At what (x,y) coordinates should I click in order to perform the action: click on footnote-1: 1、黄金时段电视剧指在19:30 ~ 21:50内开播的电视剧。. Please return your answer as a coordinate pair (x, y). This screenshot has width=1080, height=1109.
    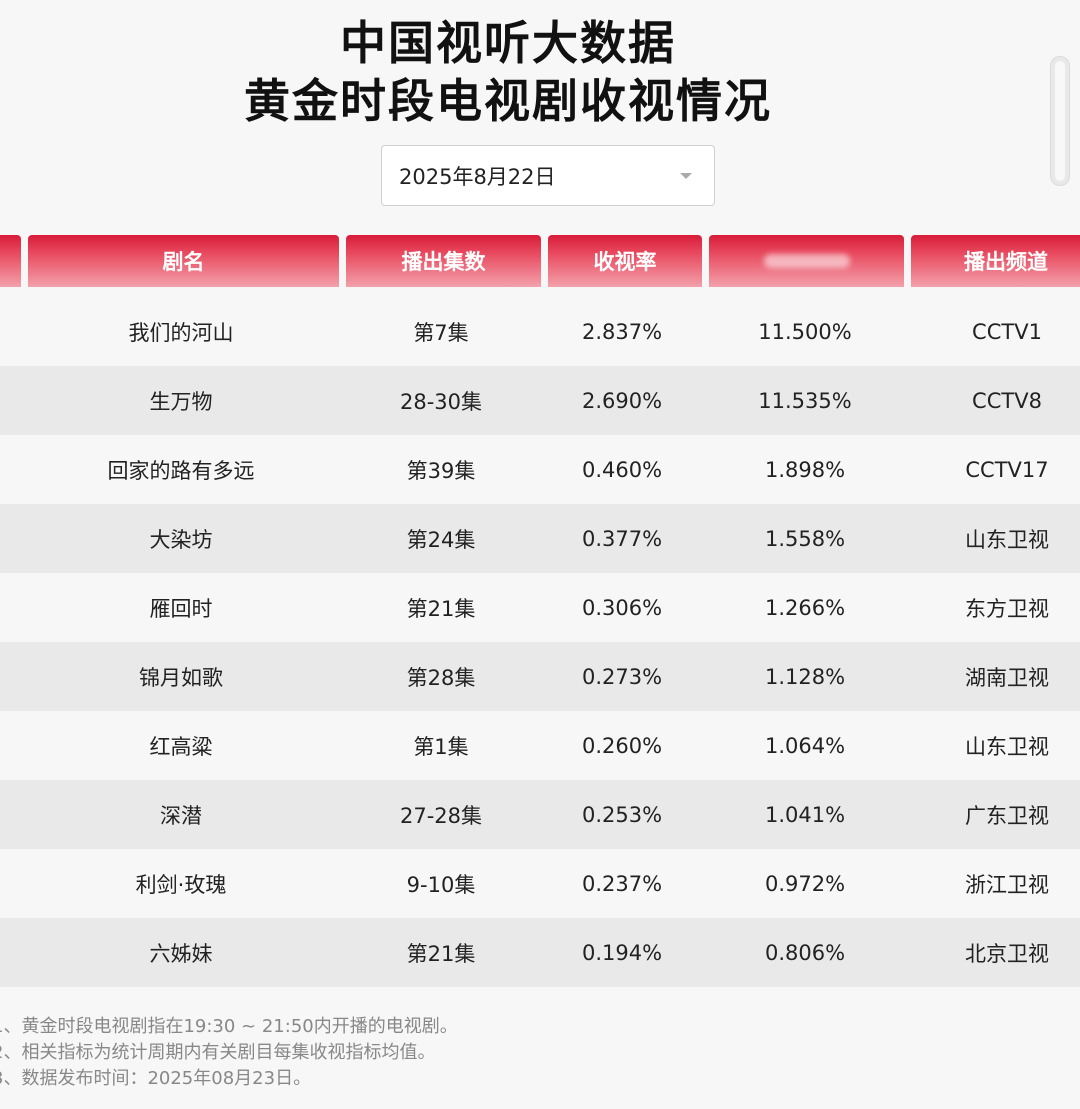
    Looking at the image, I should click on (229, 1026).